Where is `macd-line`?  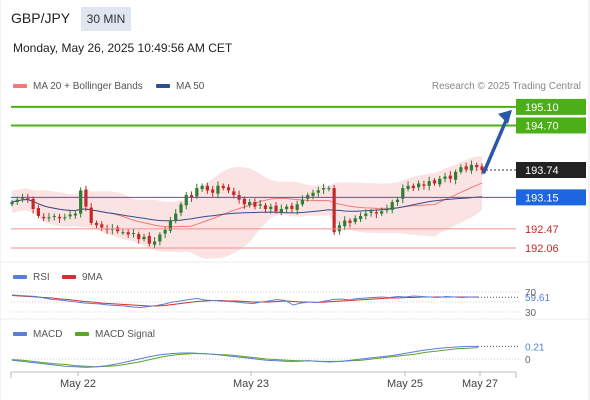 macd-line is located at coordinates (244, 356).